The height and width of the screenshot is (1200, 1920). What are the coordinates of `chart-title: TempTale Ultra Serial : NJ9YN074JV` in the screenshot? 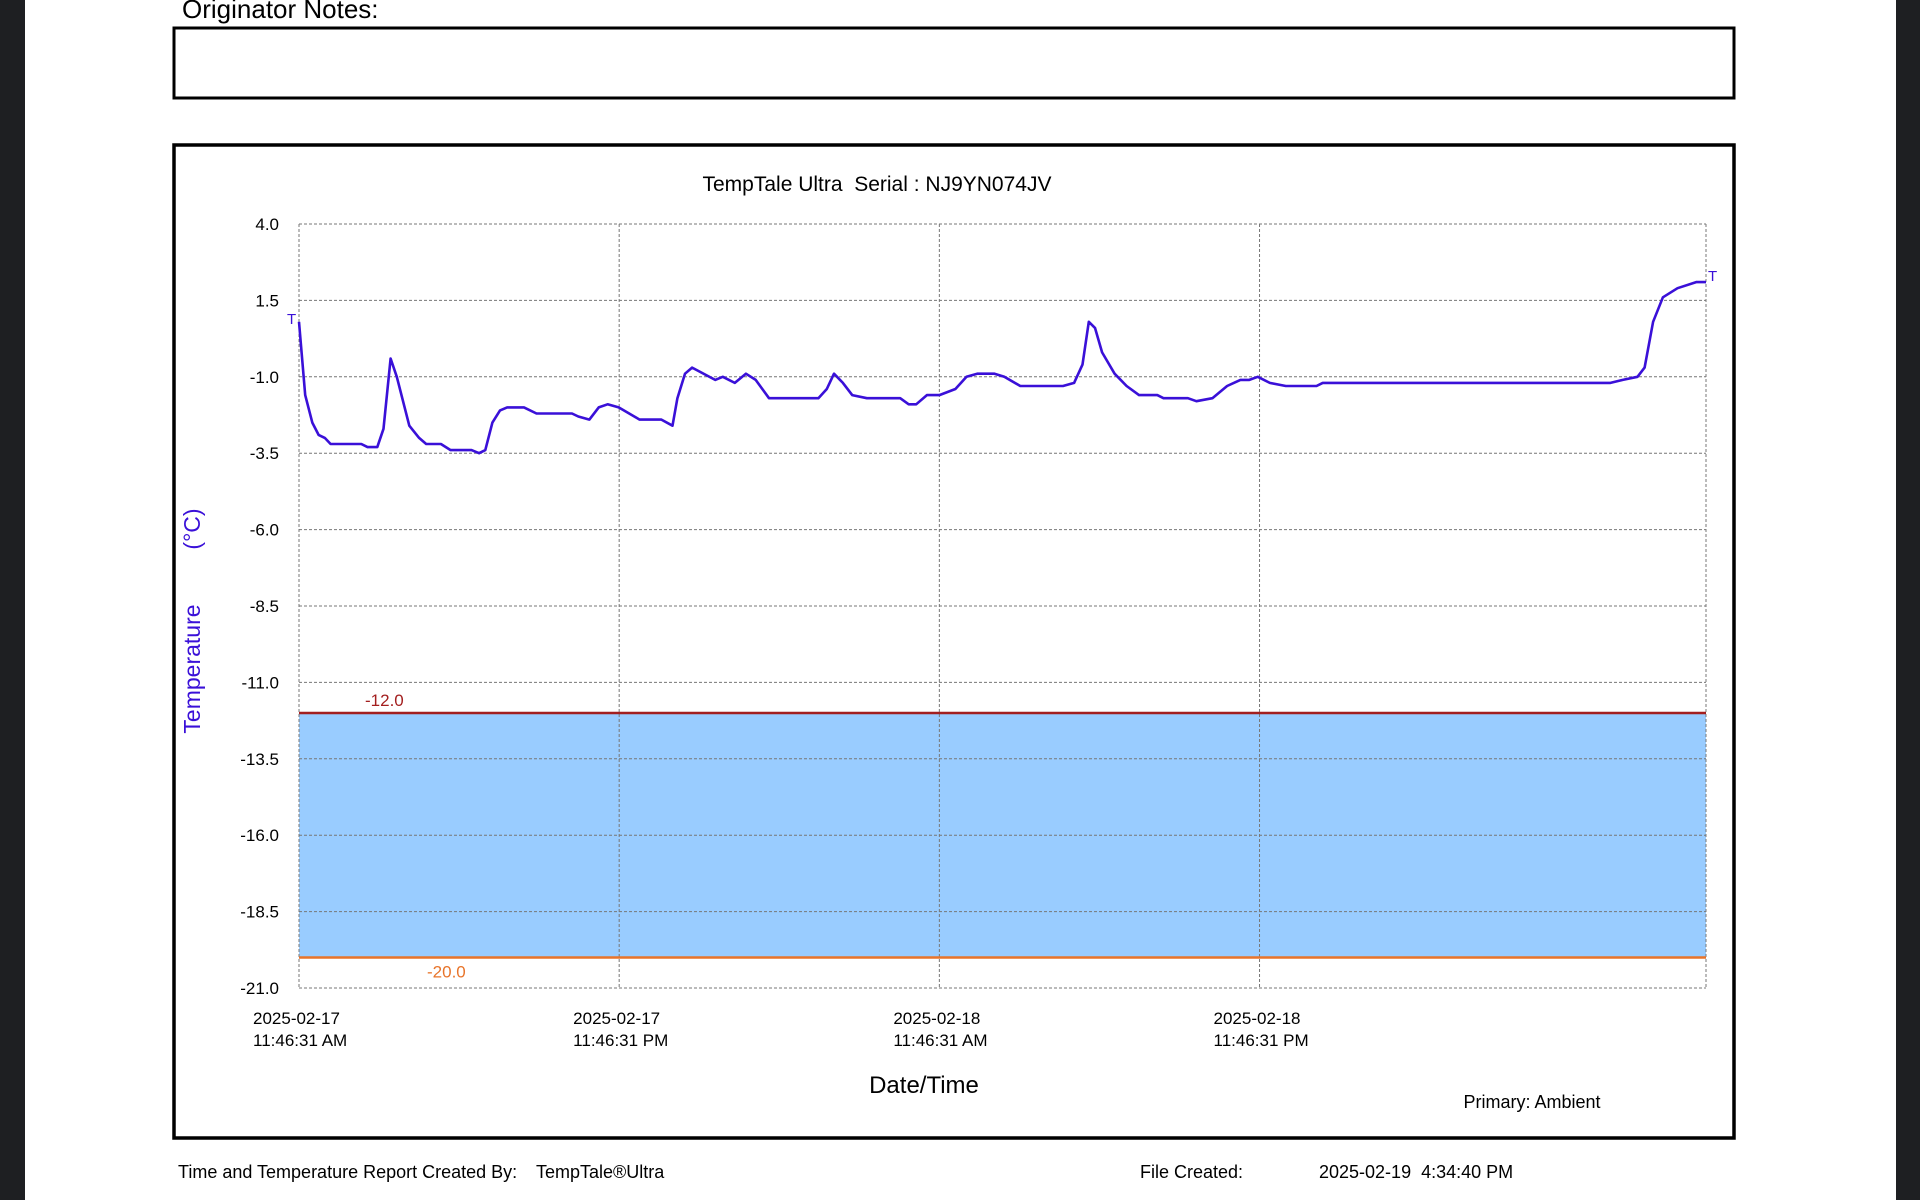 It's located at (877, 184).